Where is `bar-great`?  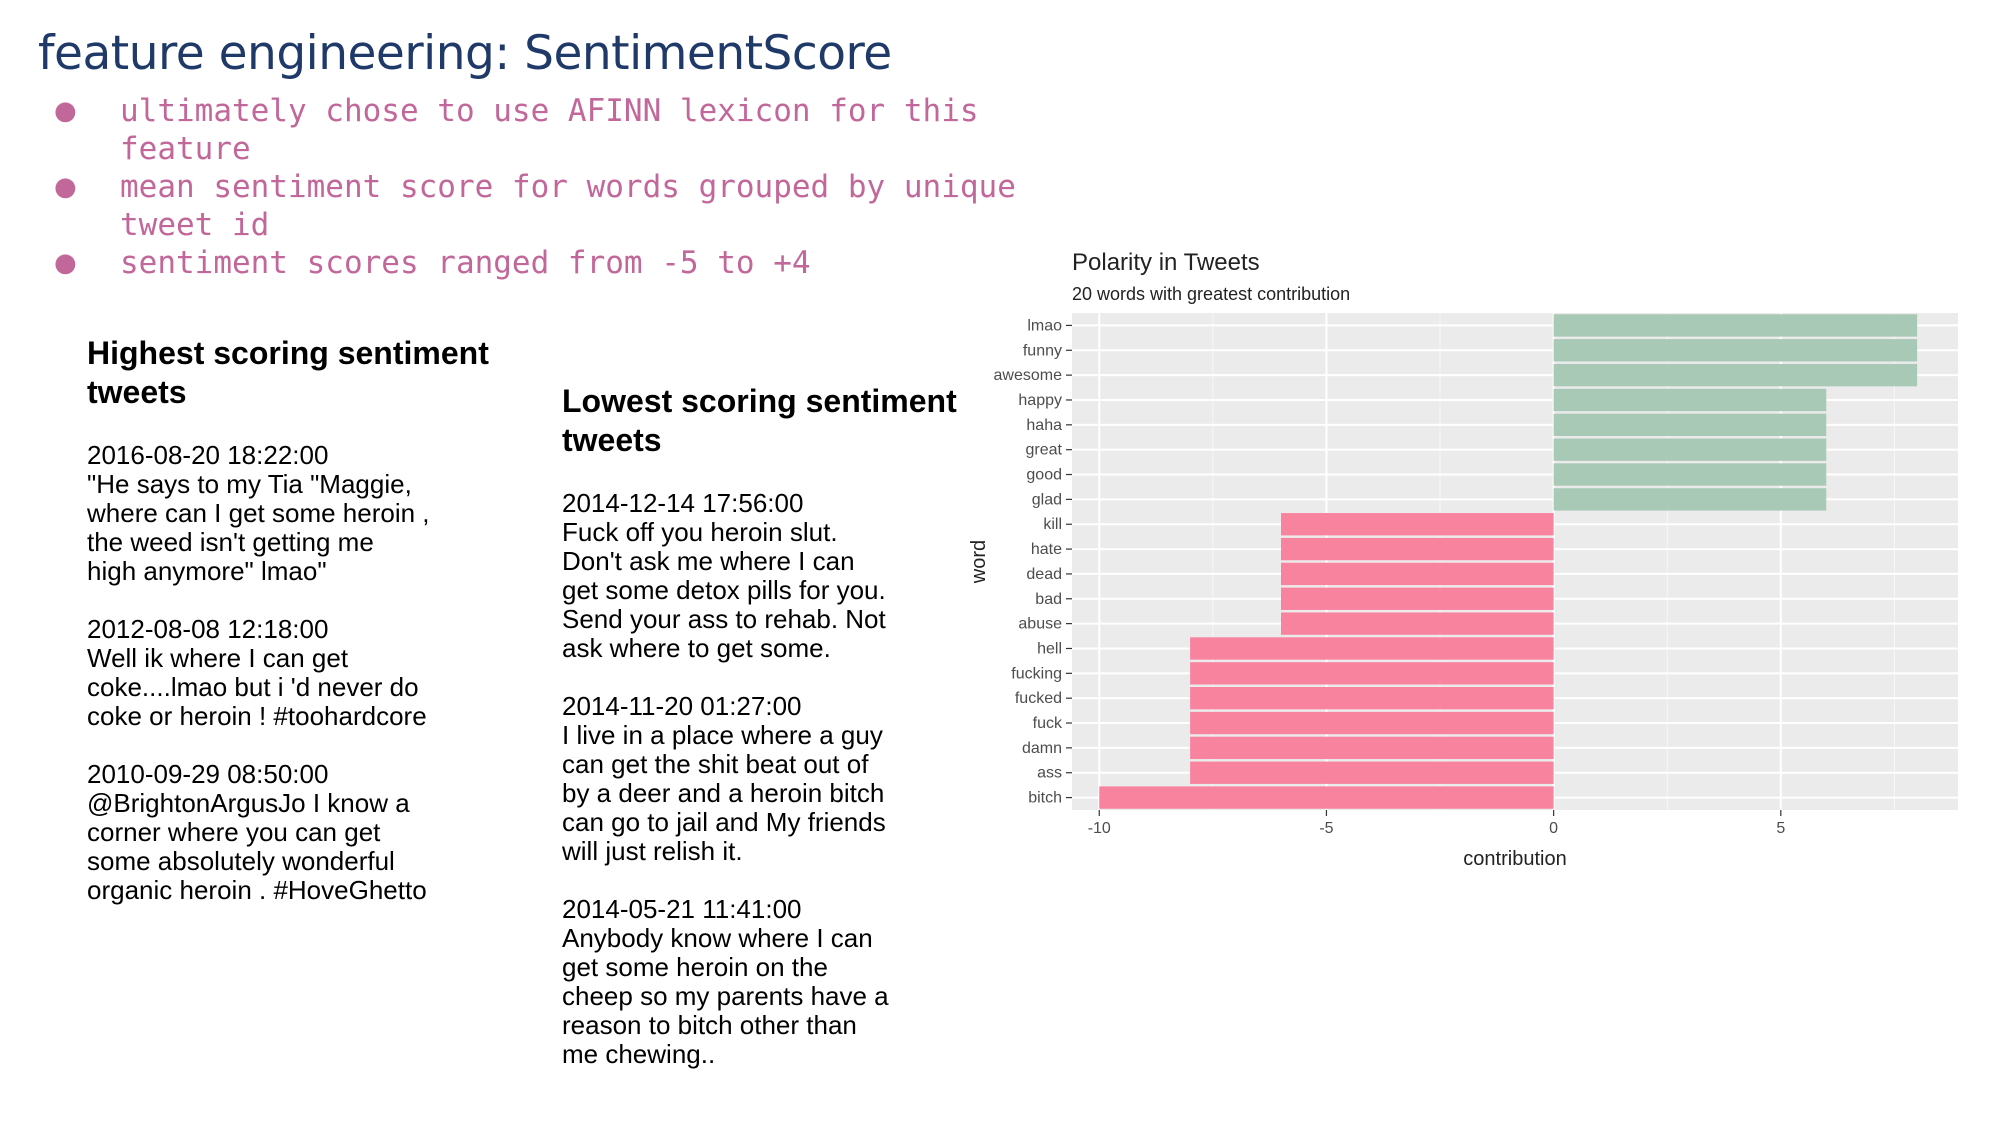 bar-great is located at coordinates (1690, 449).